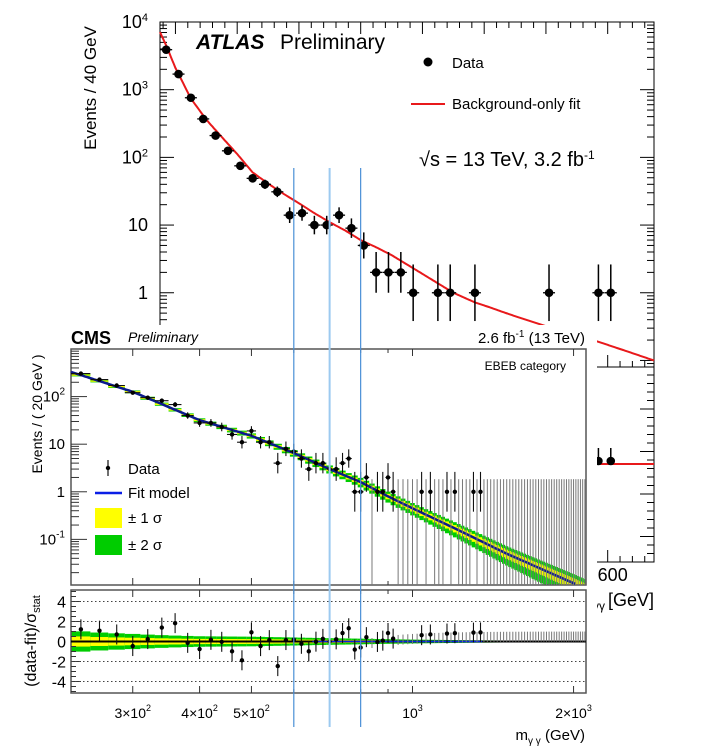 The image size is (710, 746). What do you see at coordinates (56, 444) in the screenshot?
I see `cms-y-tick-label: 10` at bounding box center [56, 444].